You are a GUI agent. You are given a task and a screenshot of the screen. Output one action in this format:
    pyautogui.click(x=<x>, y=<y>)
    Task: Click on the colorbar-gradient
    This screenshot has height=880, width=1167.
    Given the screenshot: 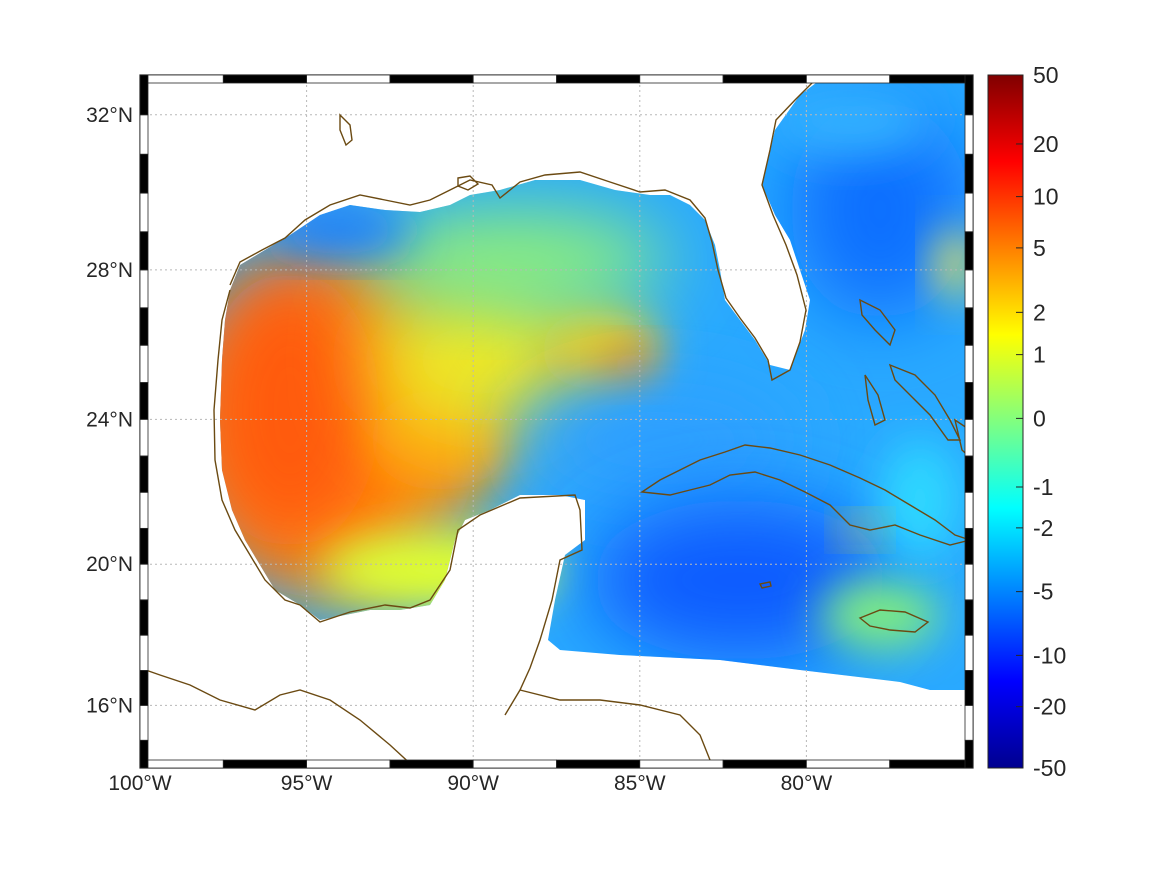 What is the action you would take?
    pyautogui.click(x=1005, y=421)
    